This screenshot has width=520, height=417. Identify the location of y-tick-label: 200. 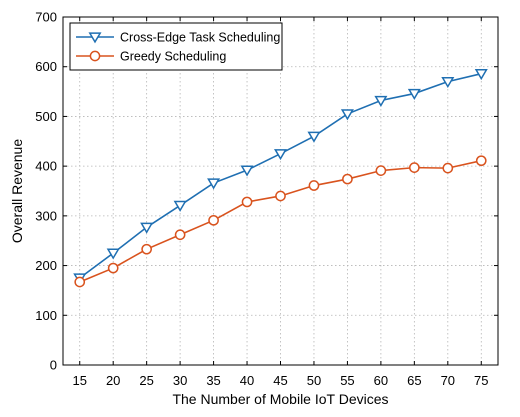
(46, 265).